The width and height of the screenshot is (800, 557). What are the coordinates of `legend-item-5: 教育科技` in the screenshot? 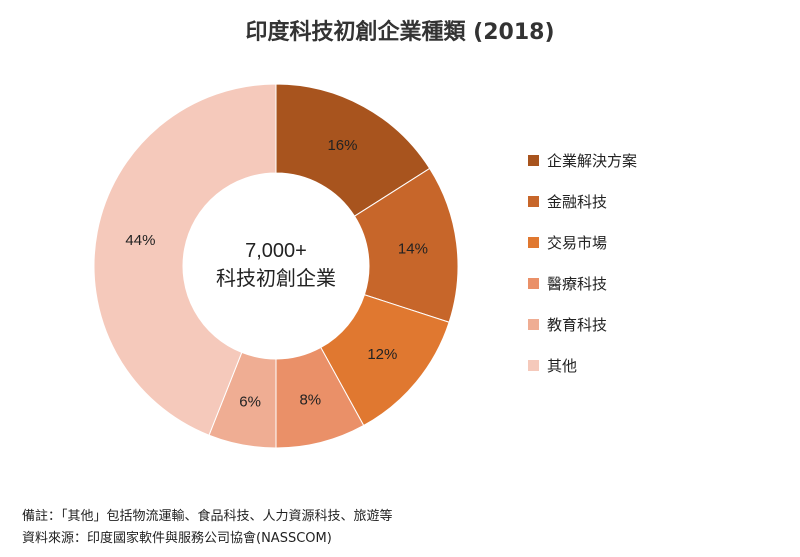 It's located at (582, 324).